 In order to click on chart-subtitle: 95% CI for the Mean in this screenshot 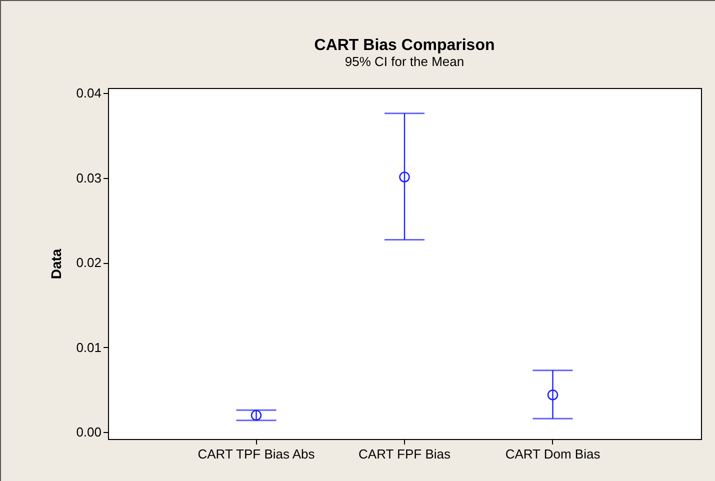, I will do `click(404, 62)`.